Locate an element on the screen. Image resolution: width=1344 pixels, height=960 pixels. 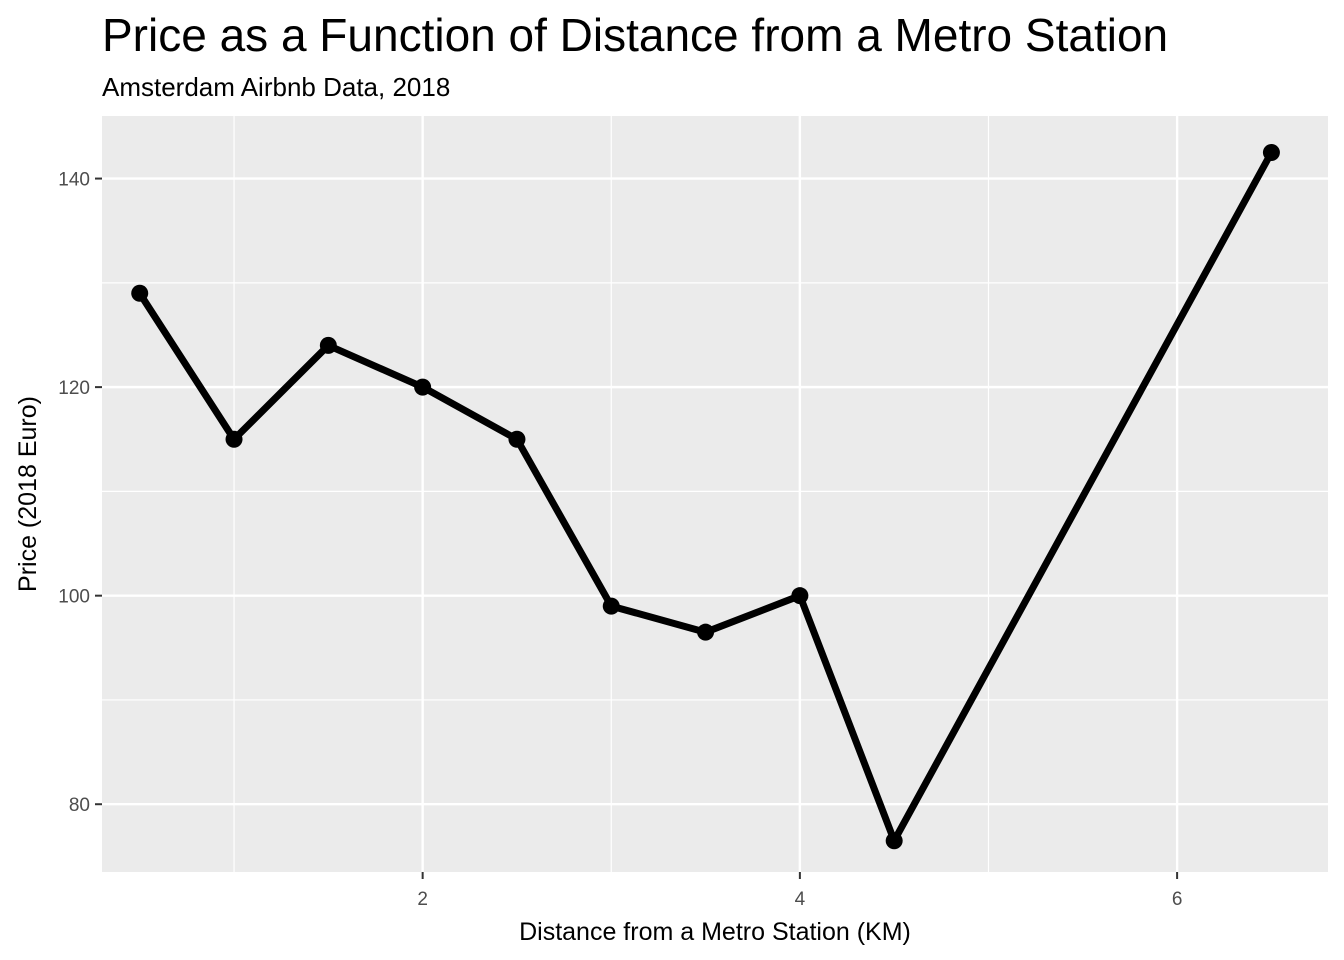
y-axis-ticks: 80 100 120 140 is located at coordinates (80, 493).